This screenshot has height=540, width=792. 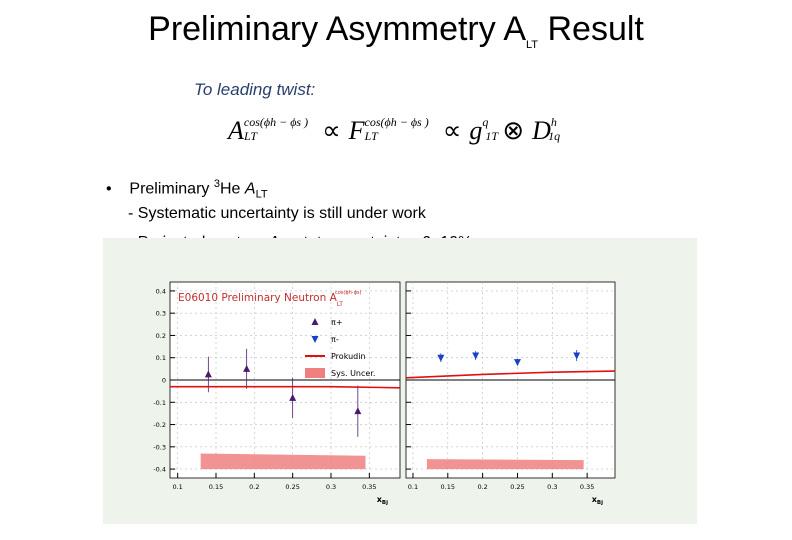 I want to click on italic: A, so click(x=250, y=189).